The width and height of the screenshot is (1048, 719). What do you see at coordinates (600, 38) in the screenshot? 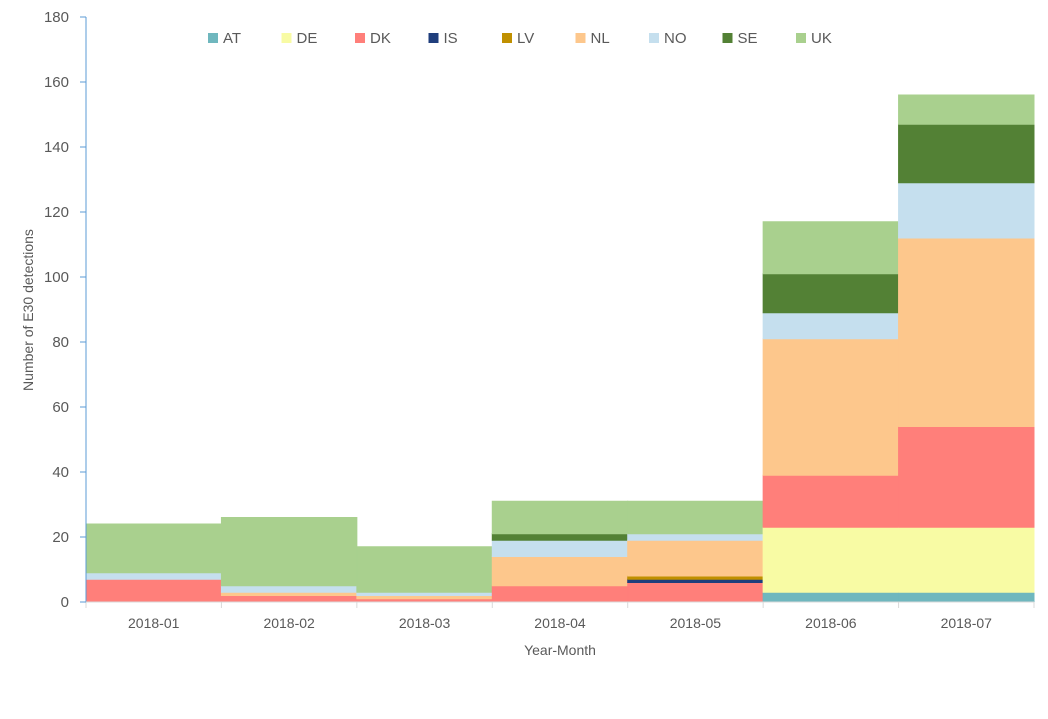
I see `legend-label: NL` at bounding box center [600, 38].